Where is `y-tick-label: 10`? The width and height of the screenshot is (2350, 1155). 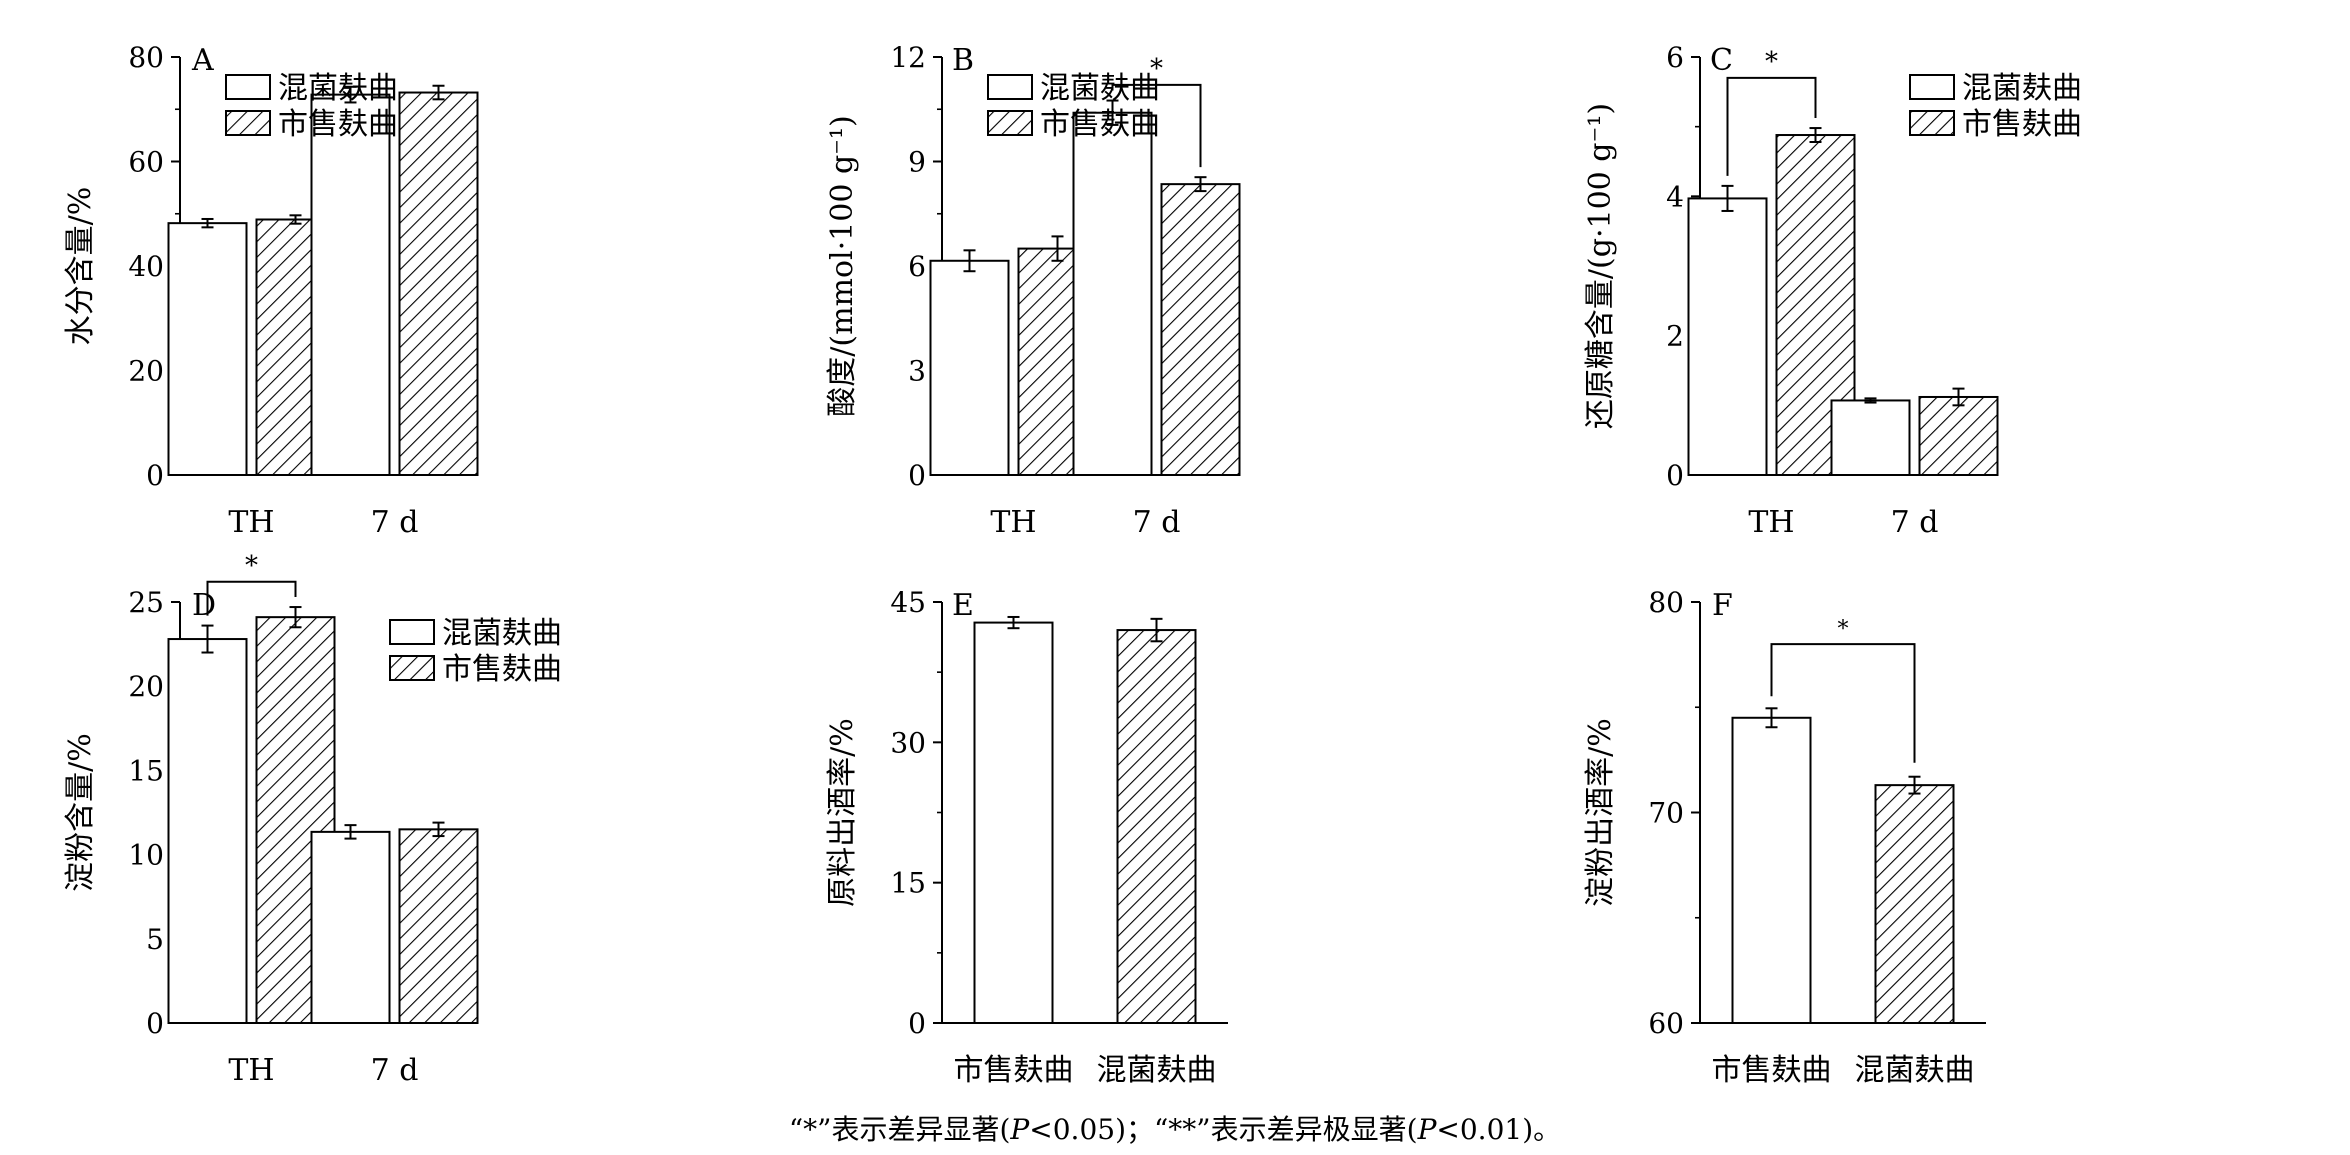 y-tick-label: 10 is located at coordinates (146, 855).